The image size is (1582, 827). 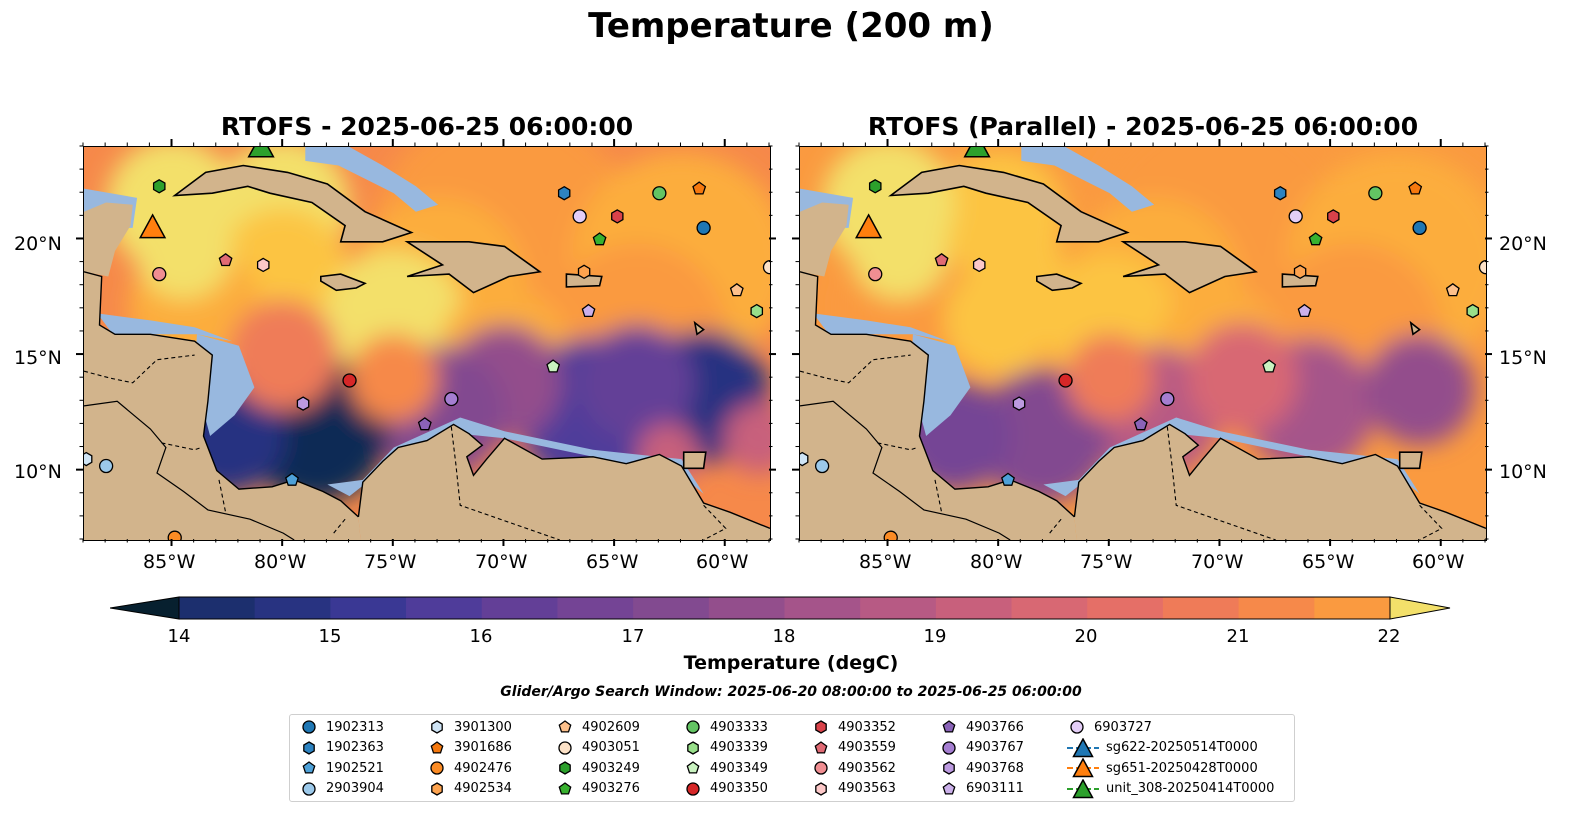 What do you see at coordinates (355, 747) in the screenshot?
I see `legend-label: 1902363` at bounding box center [355, 747].